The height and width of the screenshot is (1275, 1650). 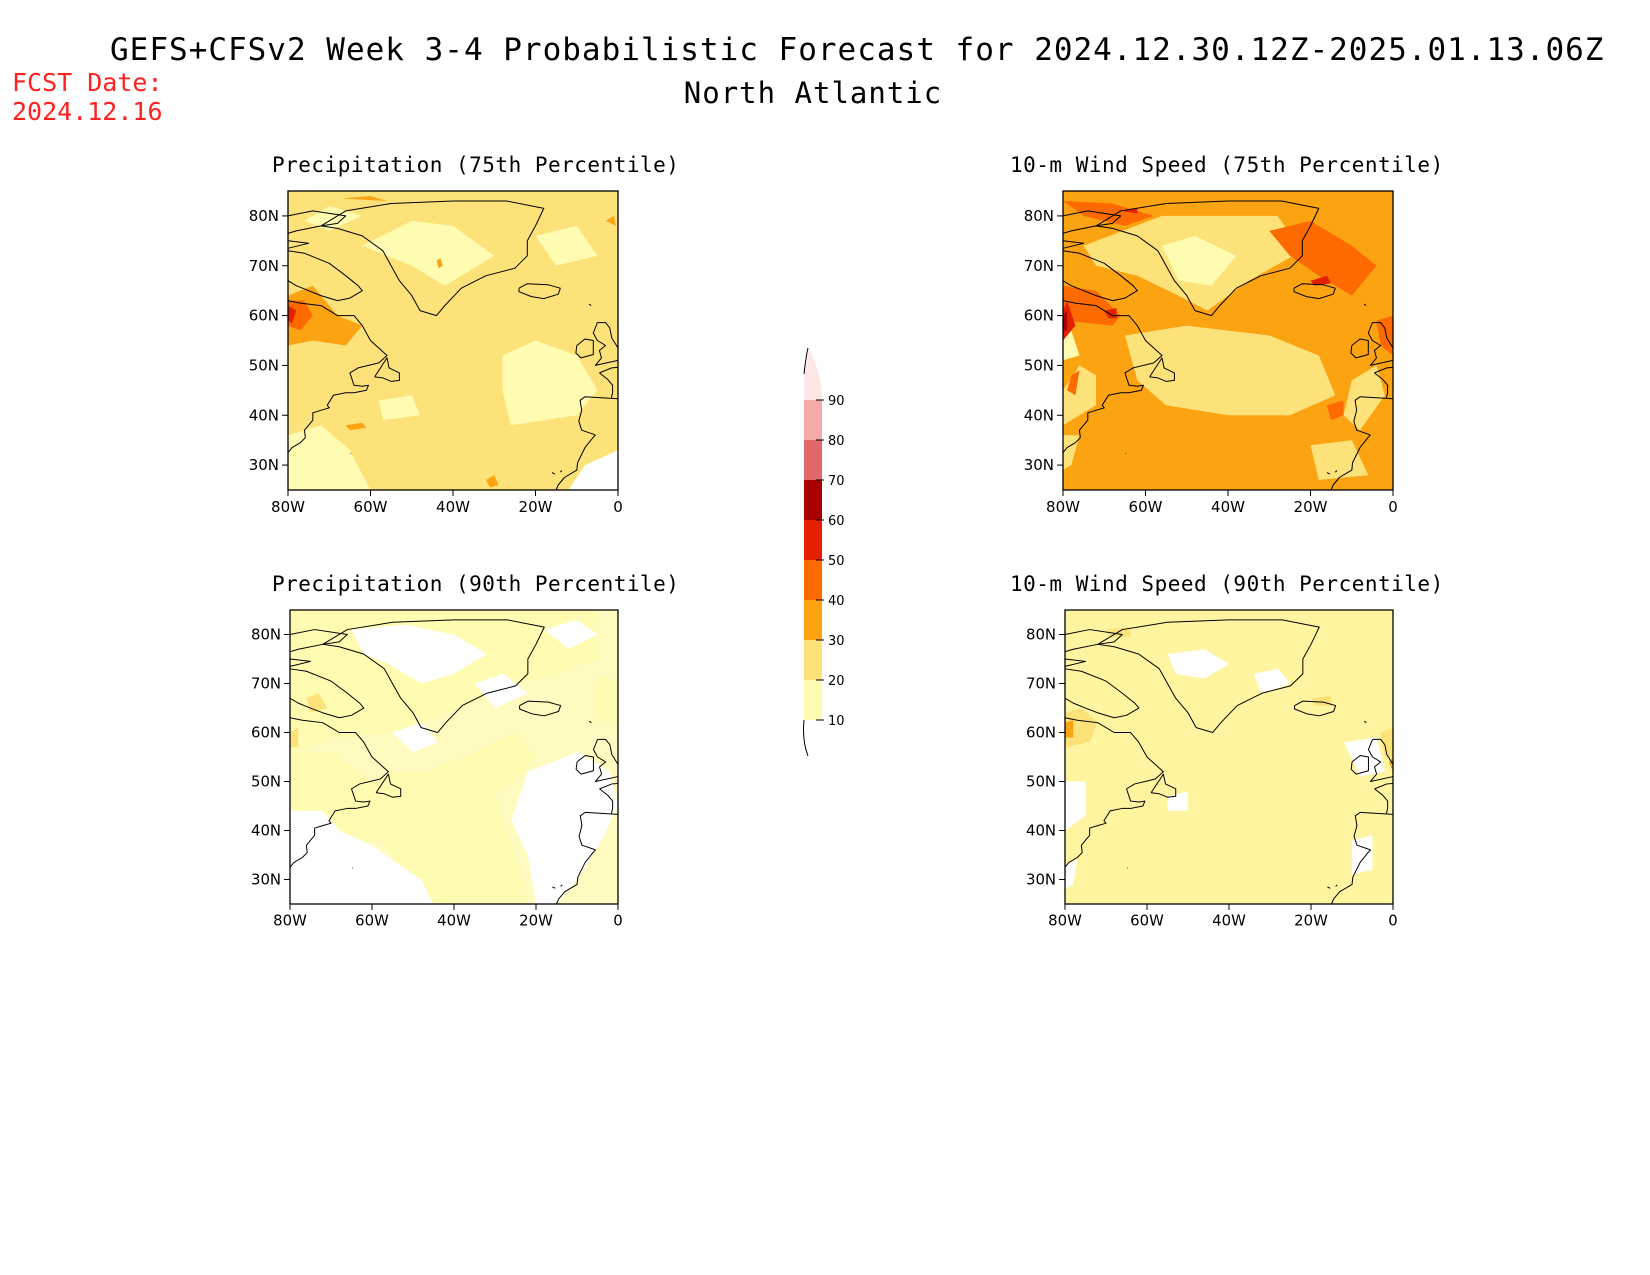 I want to click on forecast-shading, so click(x=454, y=757).